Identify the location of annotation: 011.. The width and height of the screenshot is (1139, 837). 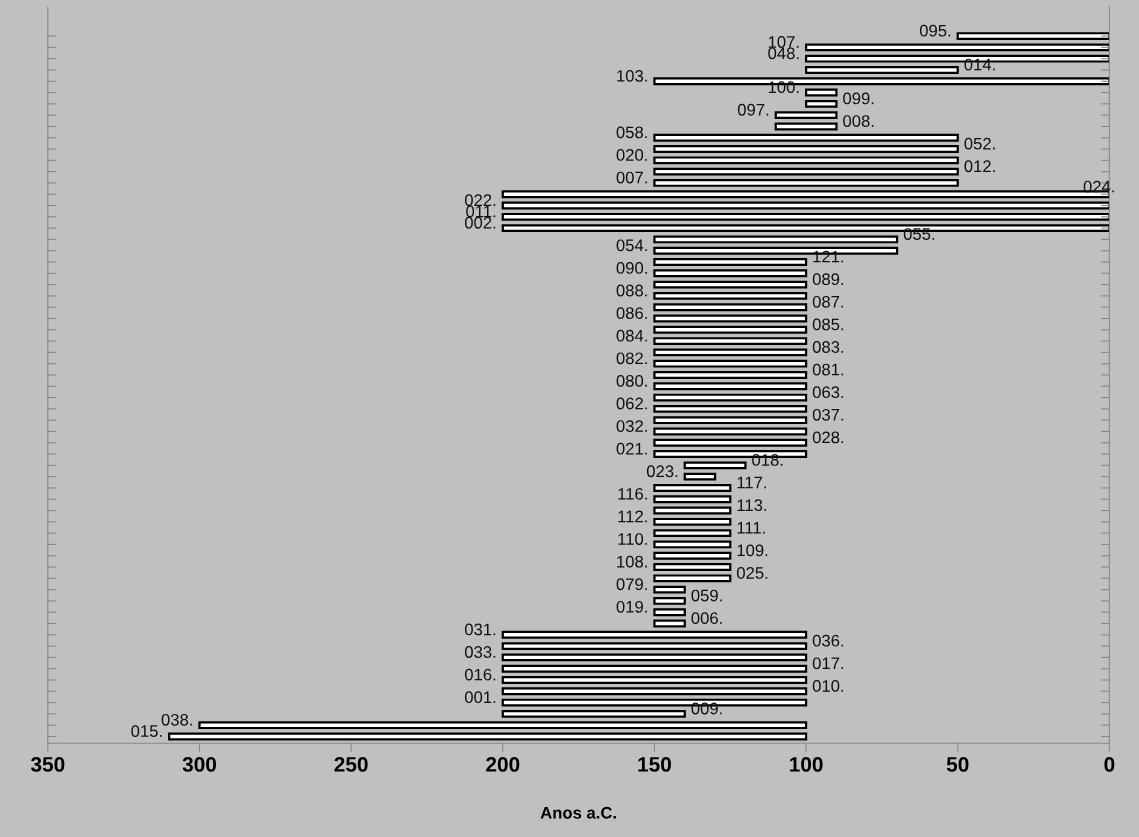
(481, 211).